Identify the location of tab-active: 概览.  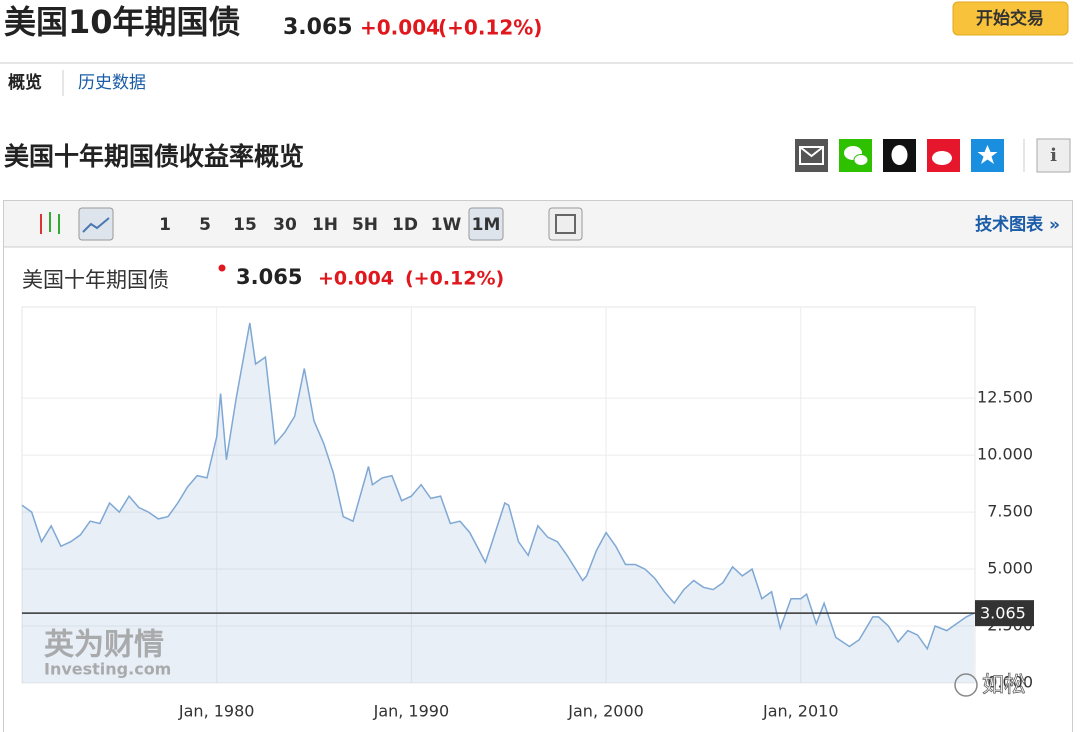
(25, 82).